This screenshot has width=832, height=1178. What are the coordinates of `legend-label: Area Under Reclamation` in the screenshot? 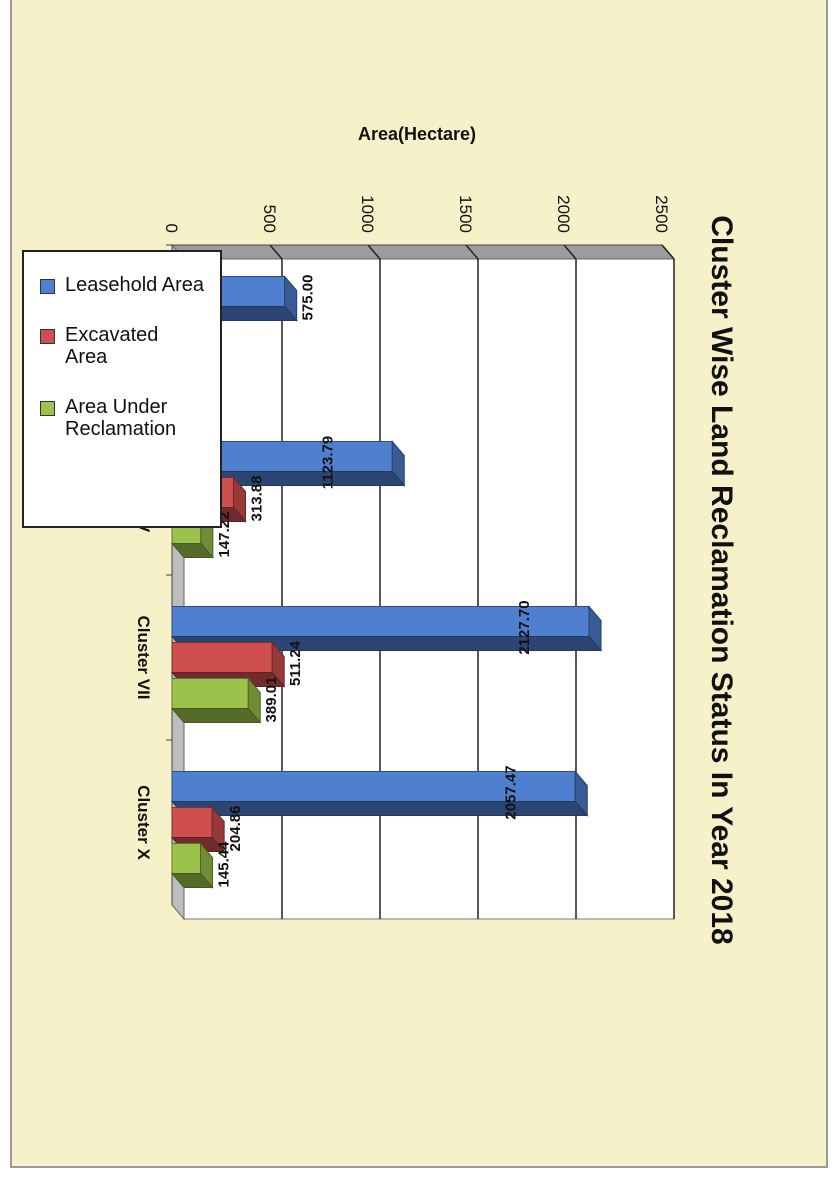 It's located at (121, 418).